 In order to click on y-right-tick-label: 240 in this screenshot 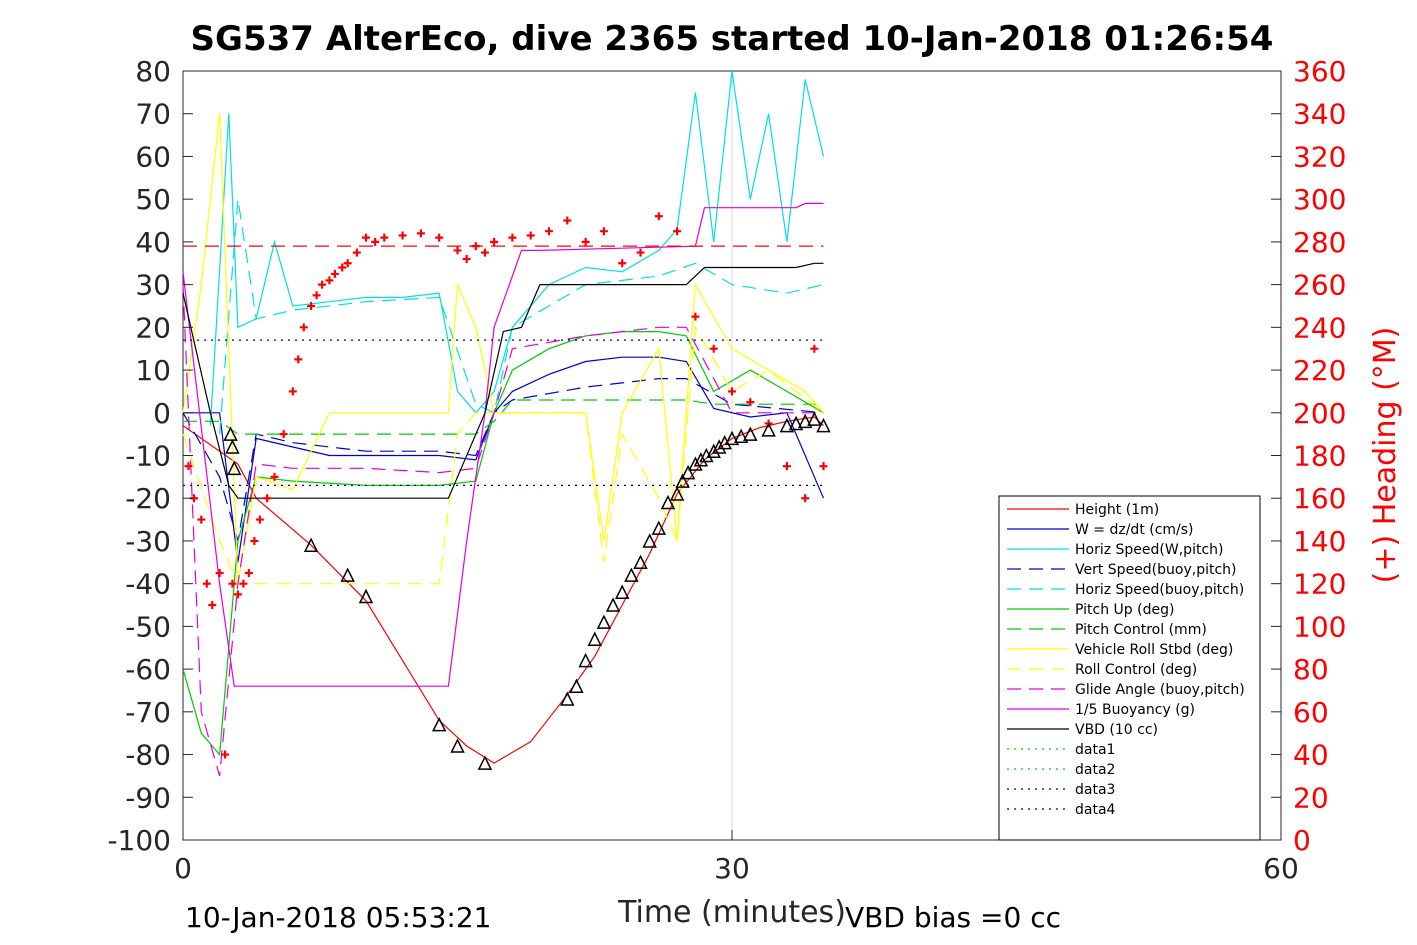, I will do `click(1319, 327)`.